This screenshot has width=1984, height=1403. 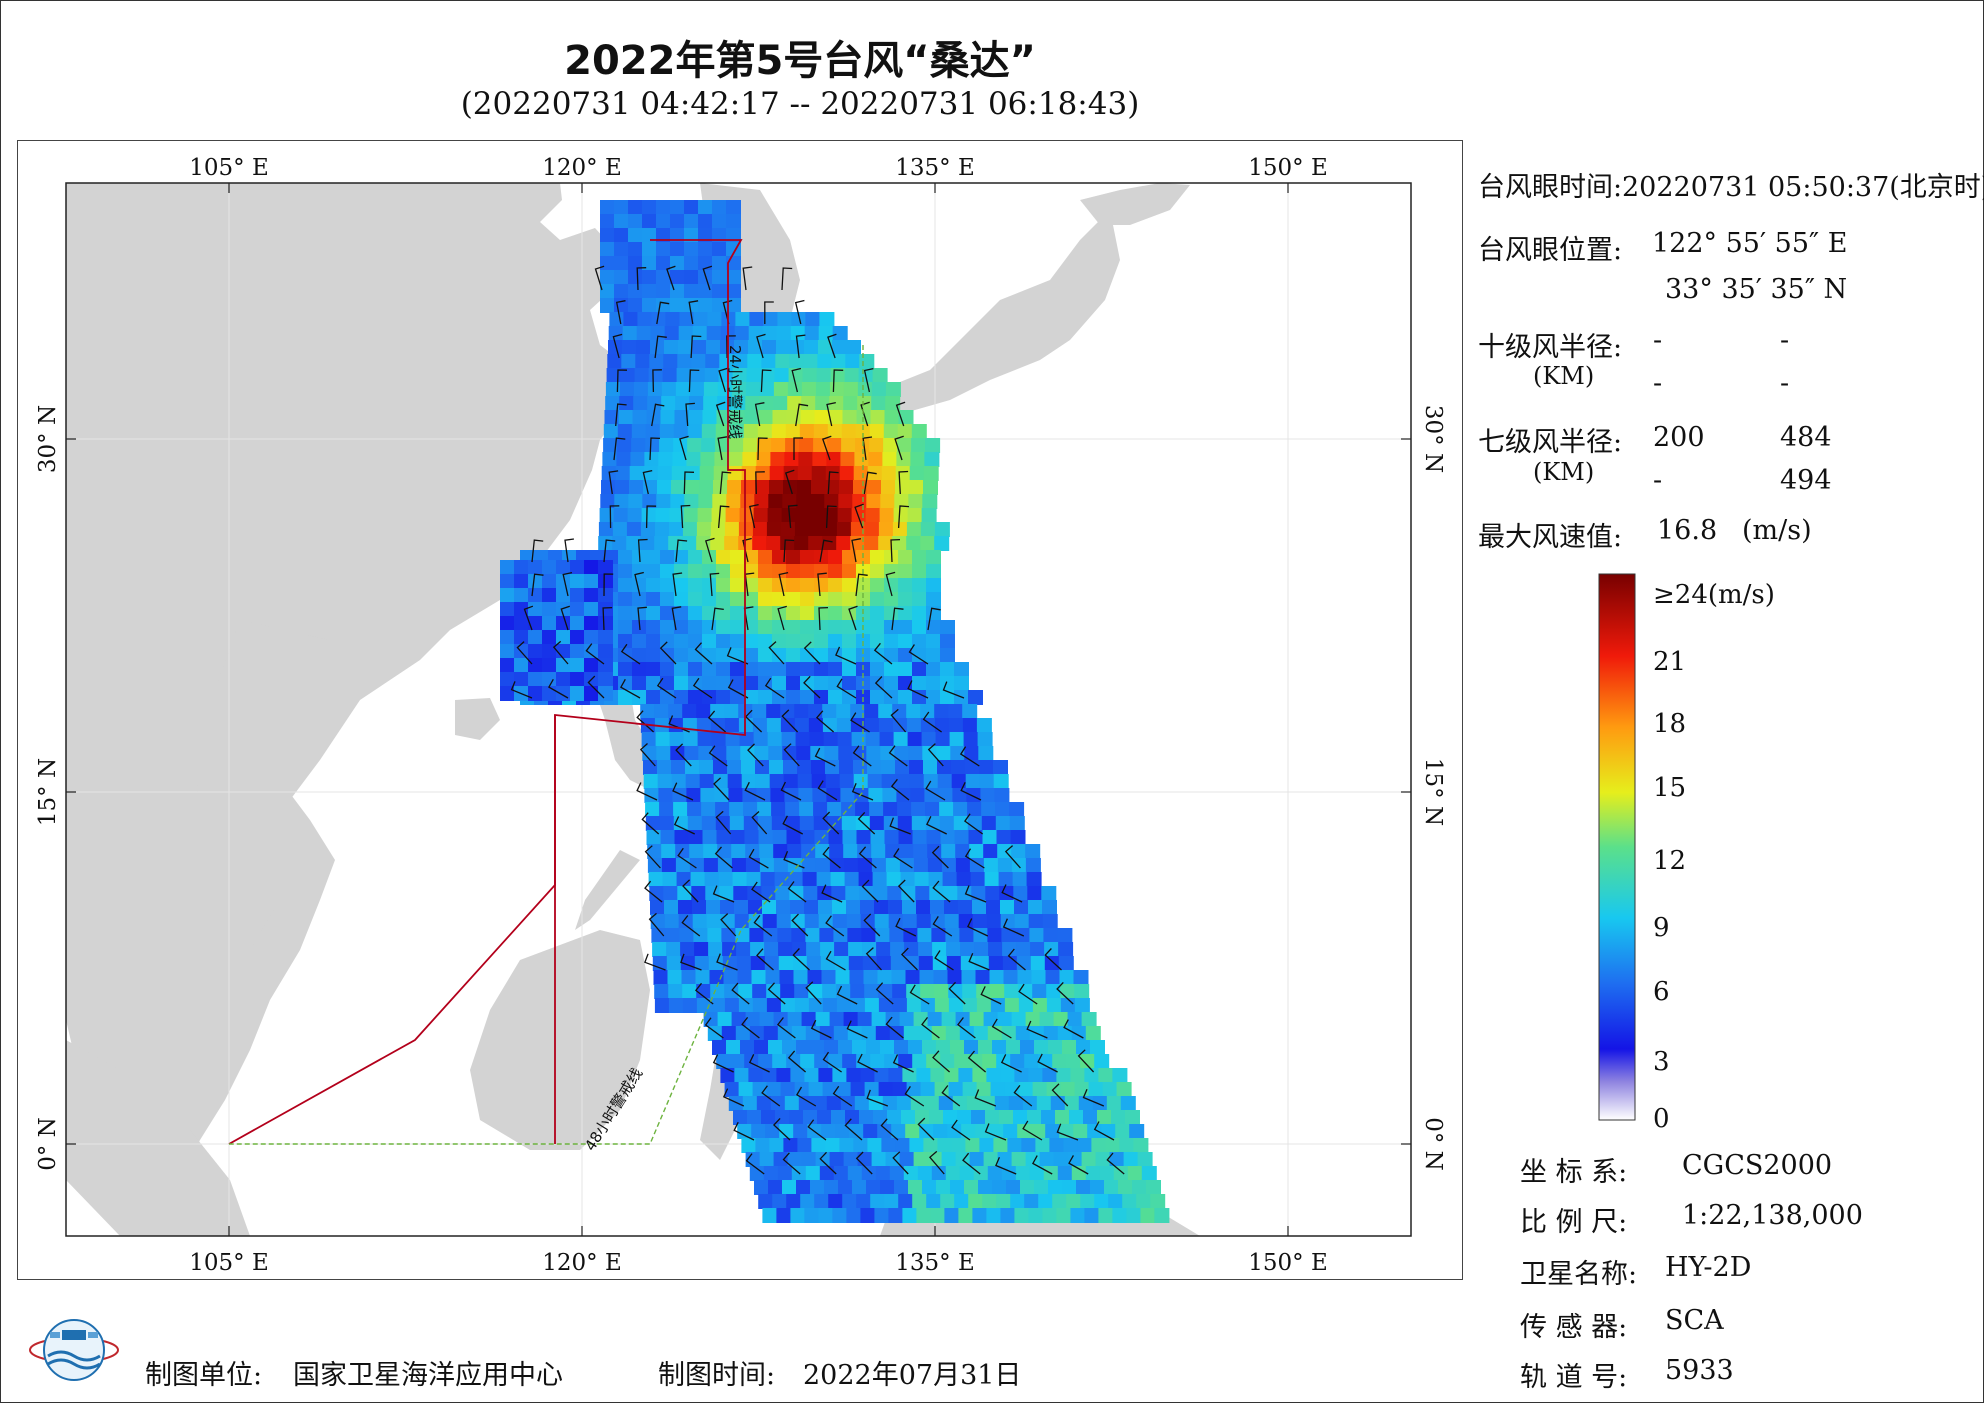 What do you see at coordinates (1658, 383) in the screenshot?
I see `r10-value-3: -` at bounding box center [1658, 383].